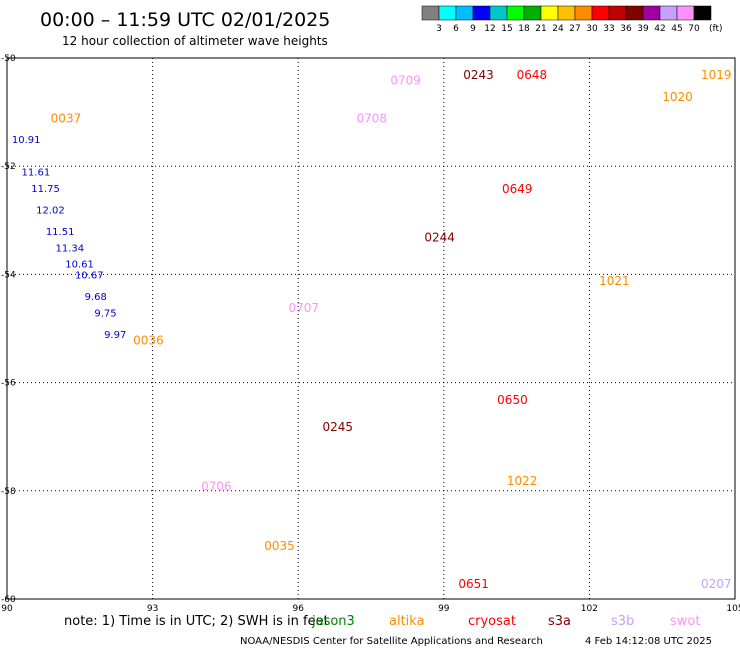 This screenshot has width=740, height=654. I want to click on colorbar-label: 39, so click(643, 29).